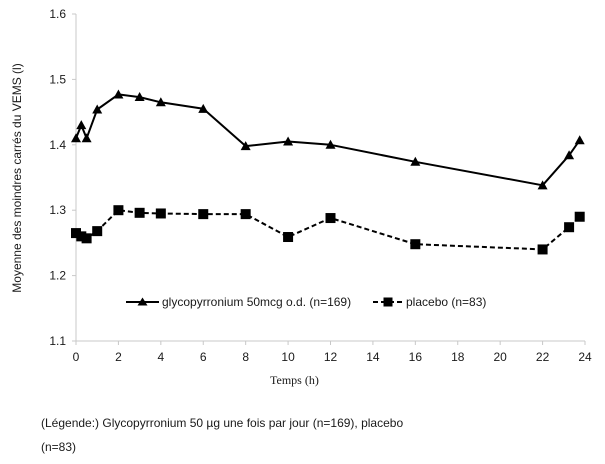  I want to click on x-tick-label: 14, so click(373, 357).